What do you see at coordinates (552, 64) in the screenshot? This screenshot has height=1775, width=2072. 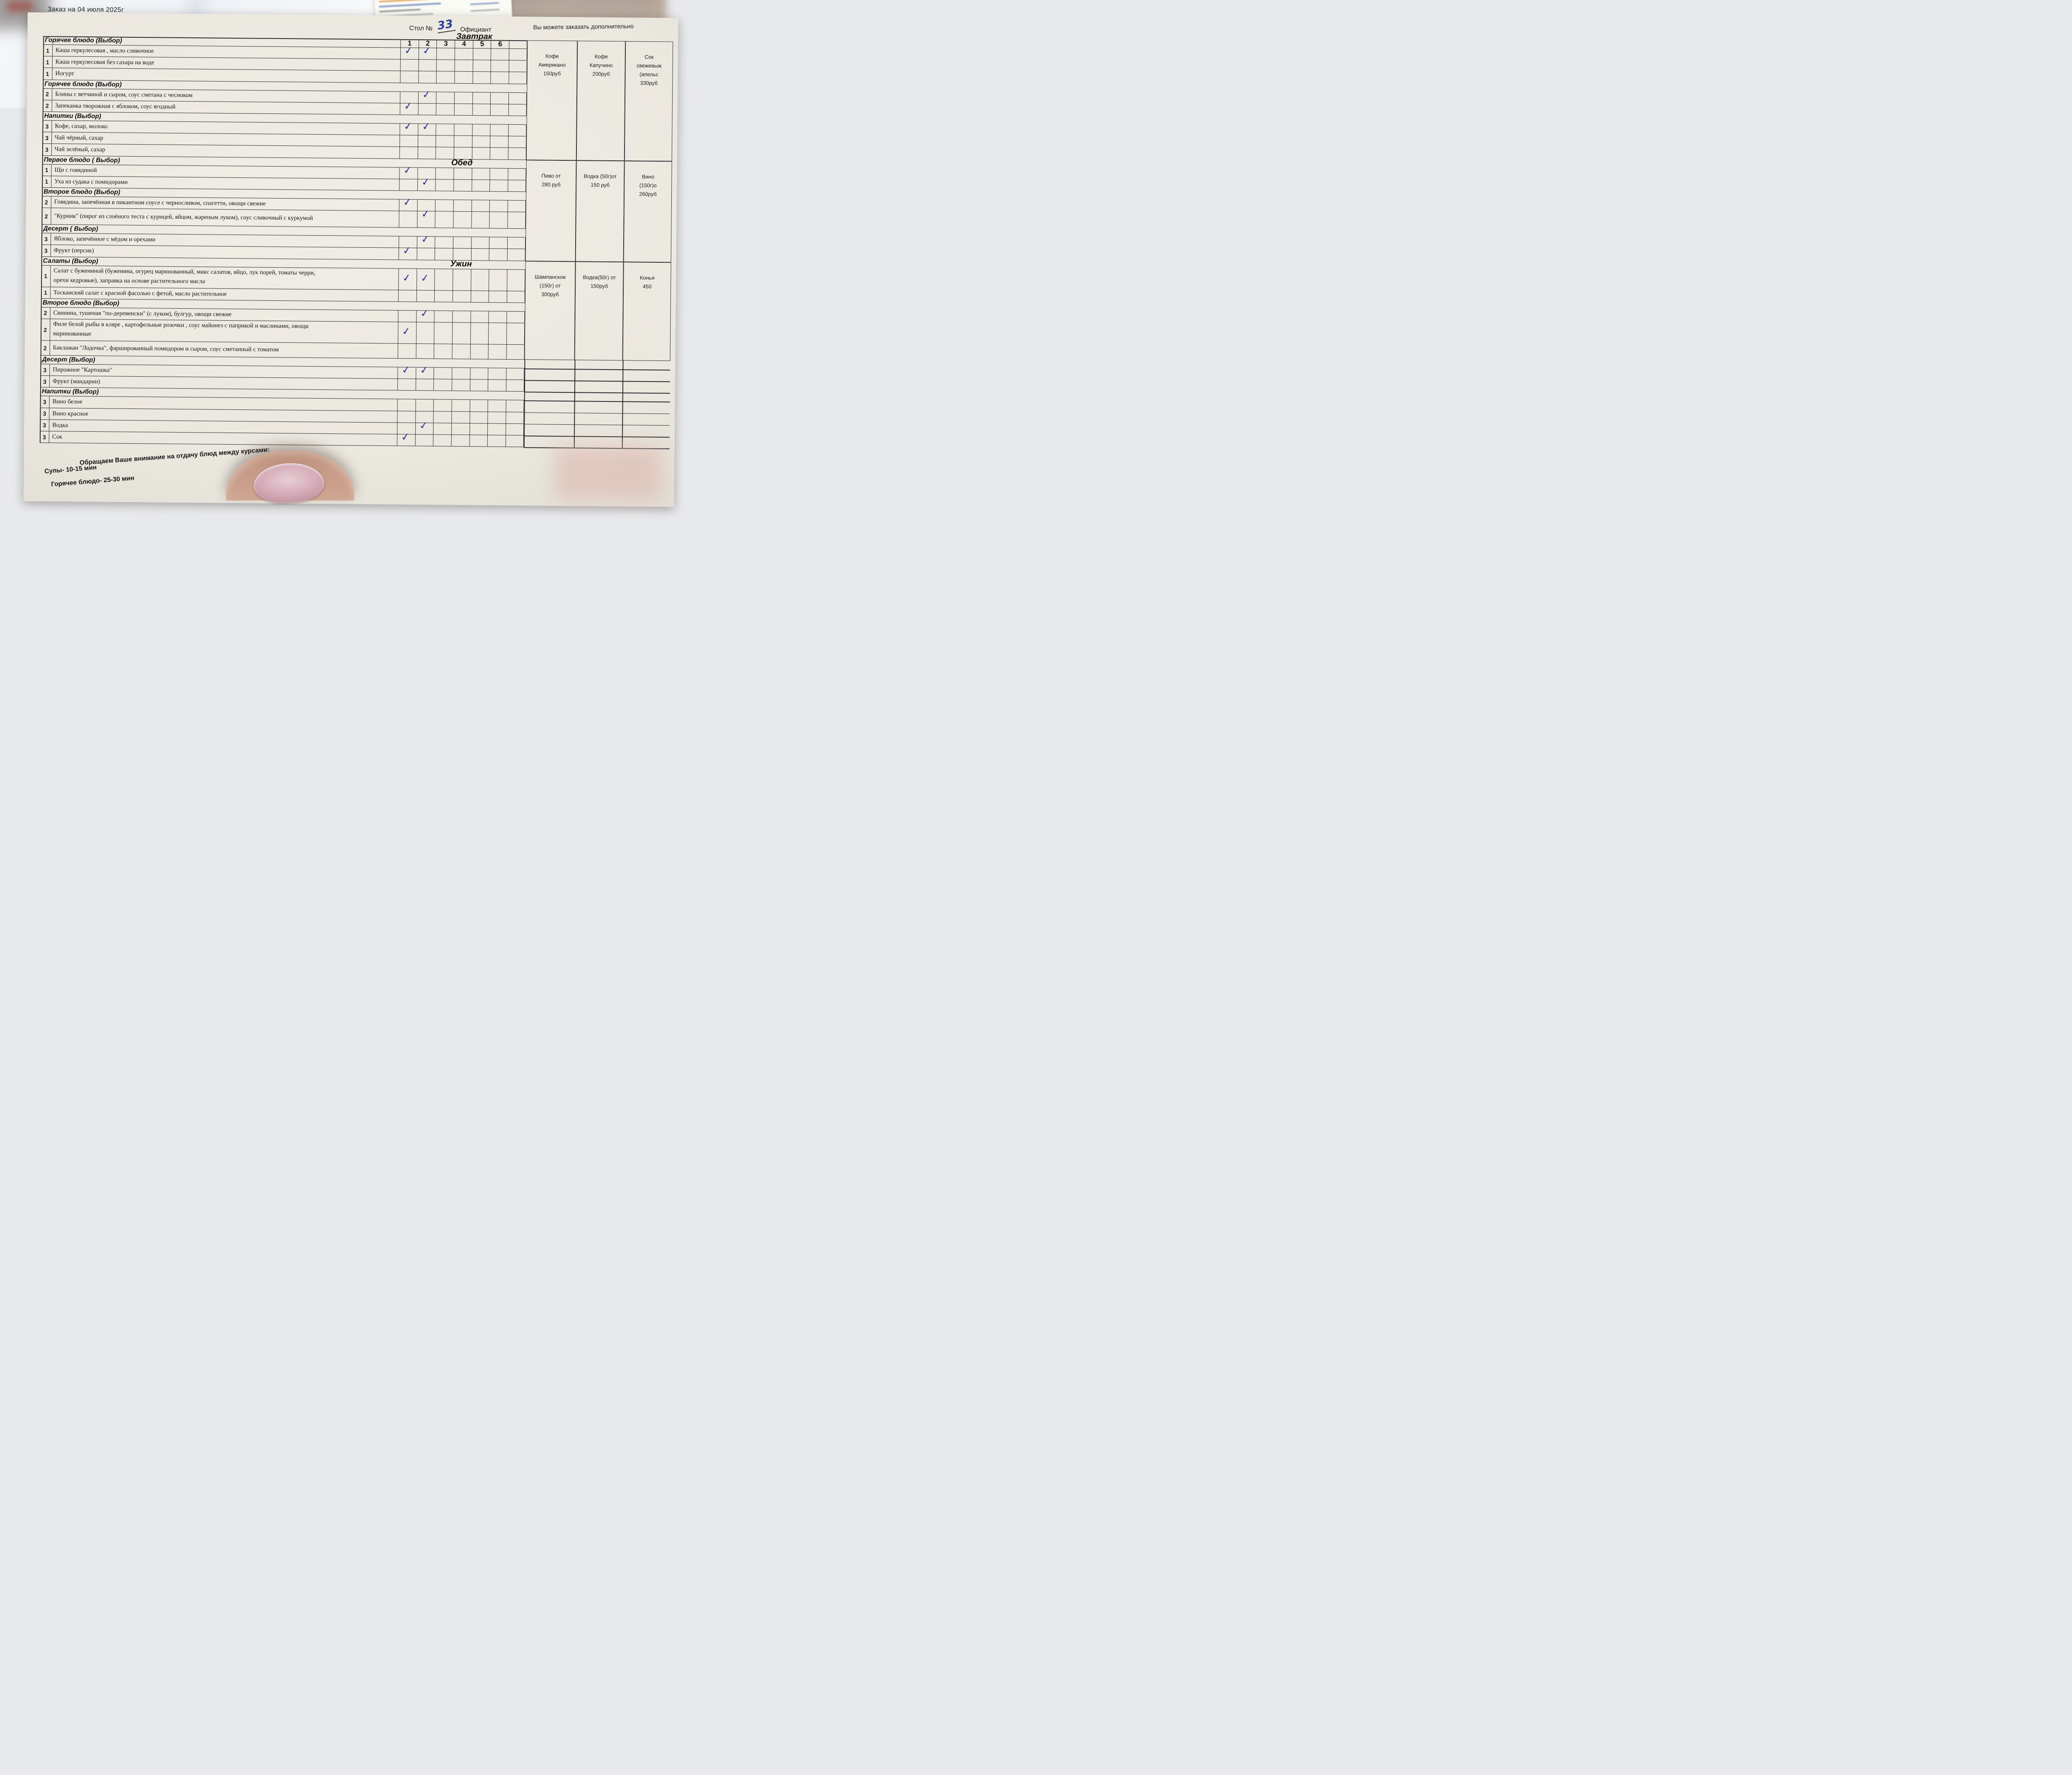 I see `price-text-line: Американо` at bounding box center [552, 64].